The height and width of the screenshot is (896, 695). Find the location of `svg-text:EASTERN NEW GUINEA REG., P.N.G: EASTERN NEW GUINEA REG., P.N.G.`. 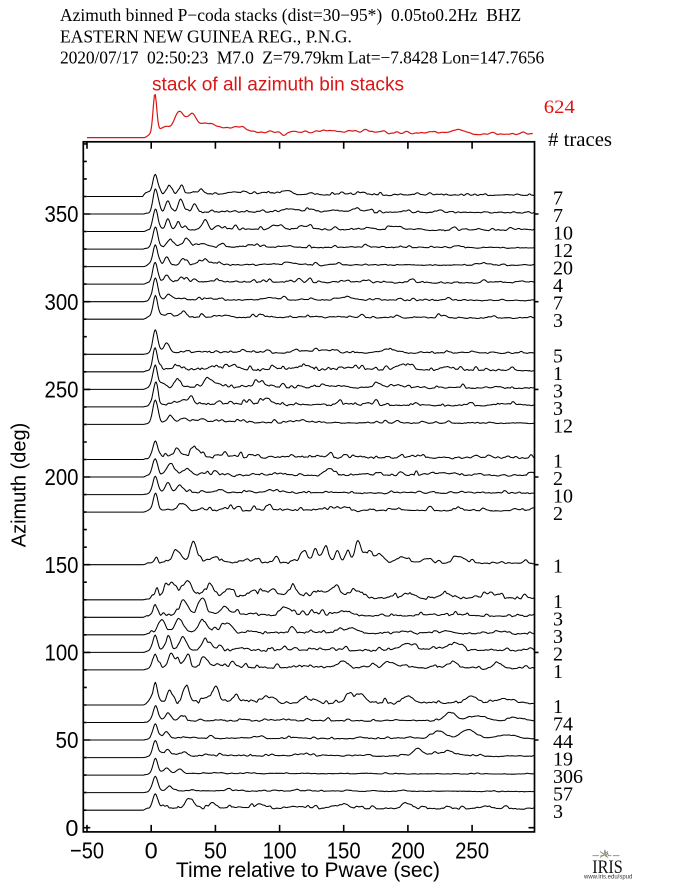

svg-text:EASTERN NEW GUINEA REG., P.N.G: EASTERN NEW GUINEA REG., P.N.G. is located at coordinates (206, 37).